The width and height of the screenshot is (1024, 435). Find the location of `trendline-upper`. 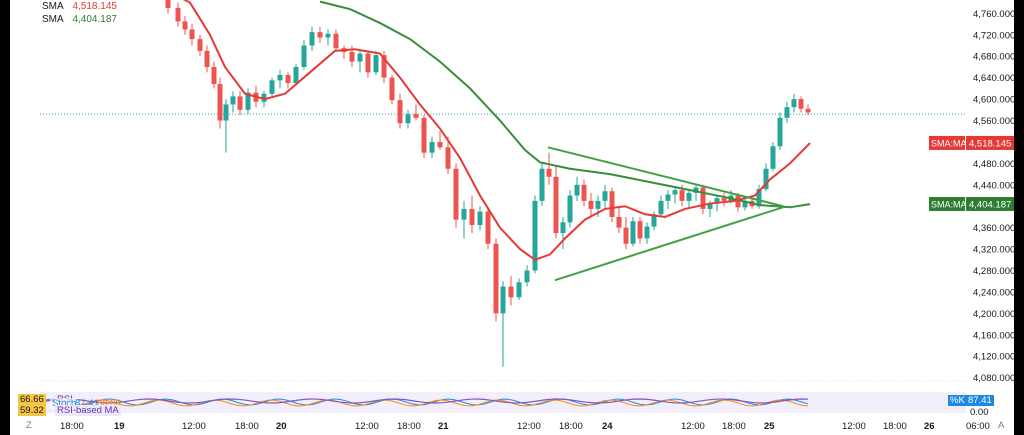

trendline-upper is located at coordinates (665, 177).